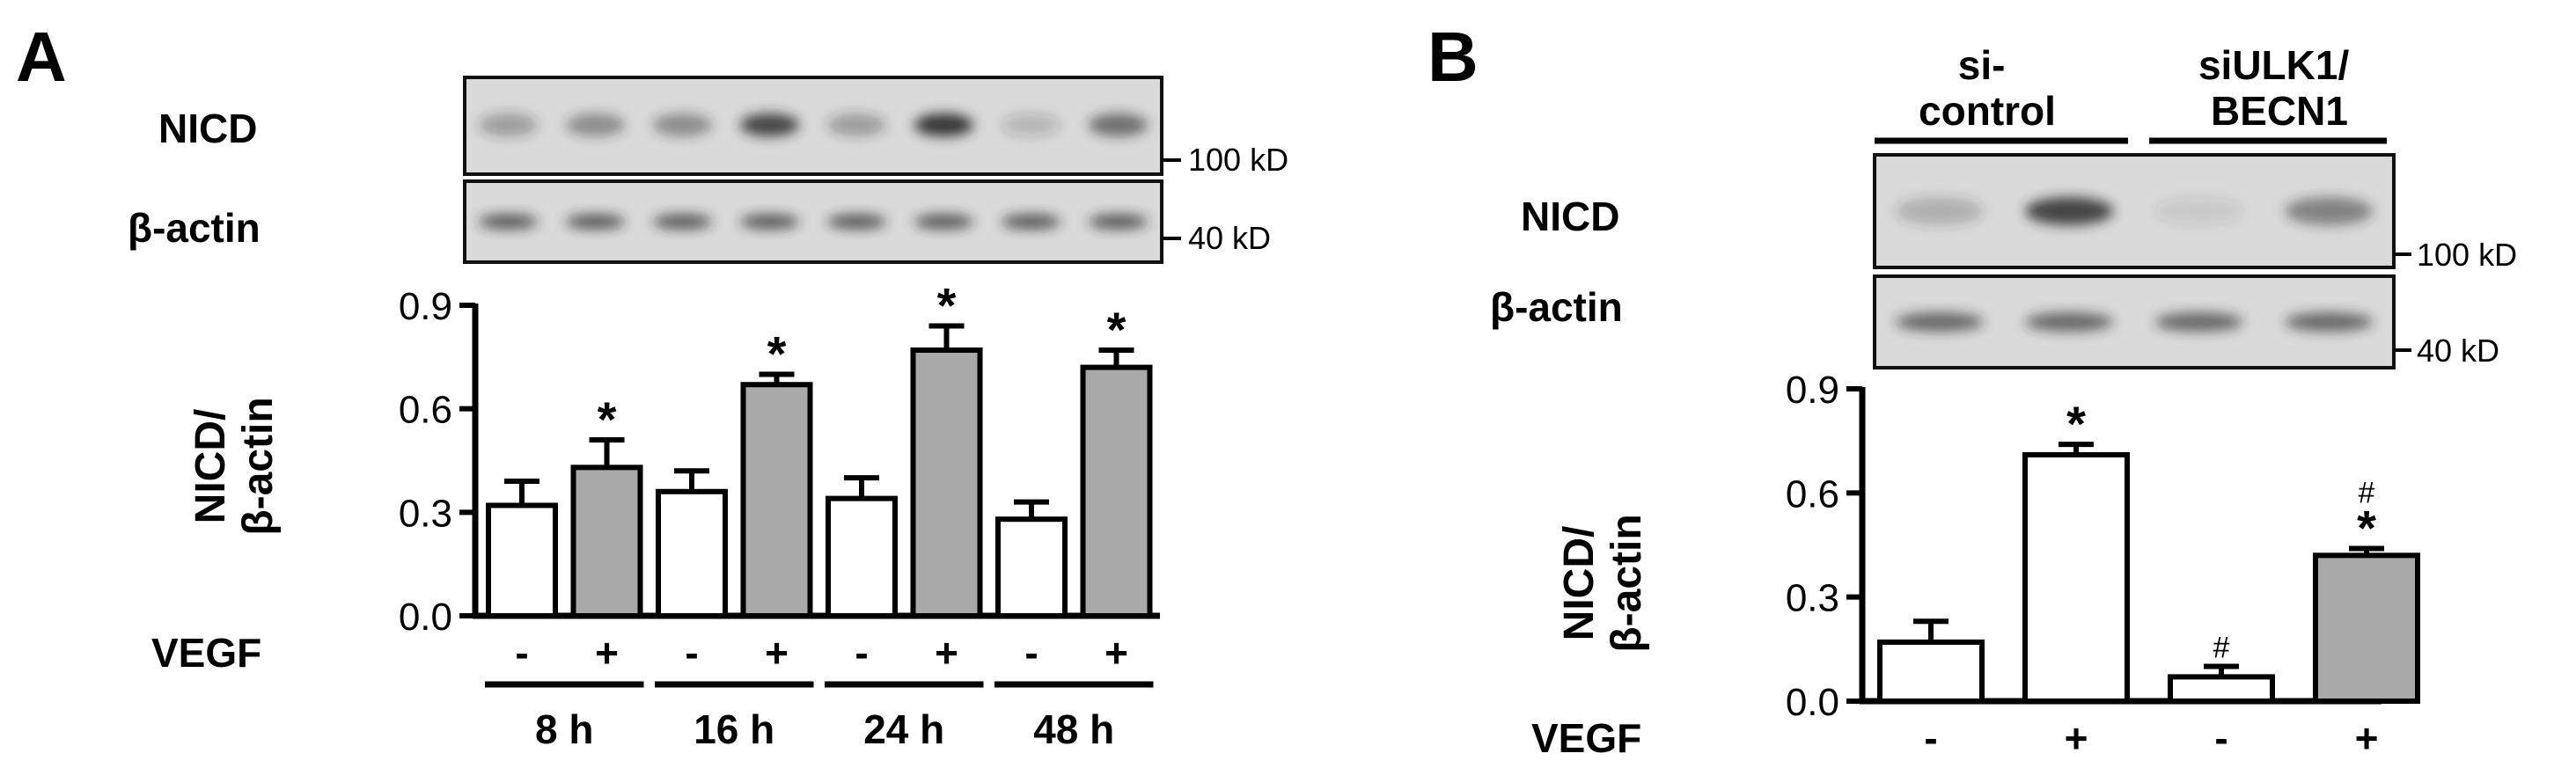 This screenshot has width=2576, height=768. Describe the element at coordinates (1812, 702) in the screenshot. I see `panel-b-y-tick-label-0: 0.0` at that location.